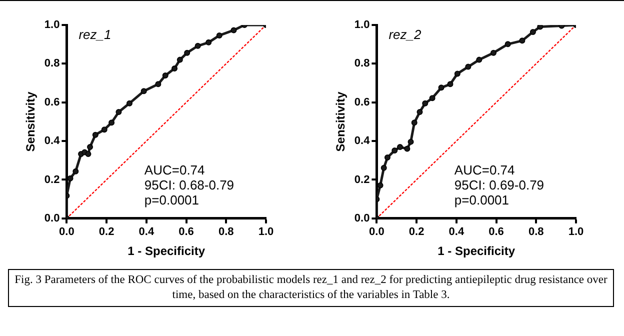 The width and height of the screenshot is (624, 336). Describe the element at coordinates (405, 34) in the screenshot. I see `chart-title: rez_2` at that location.